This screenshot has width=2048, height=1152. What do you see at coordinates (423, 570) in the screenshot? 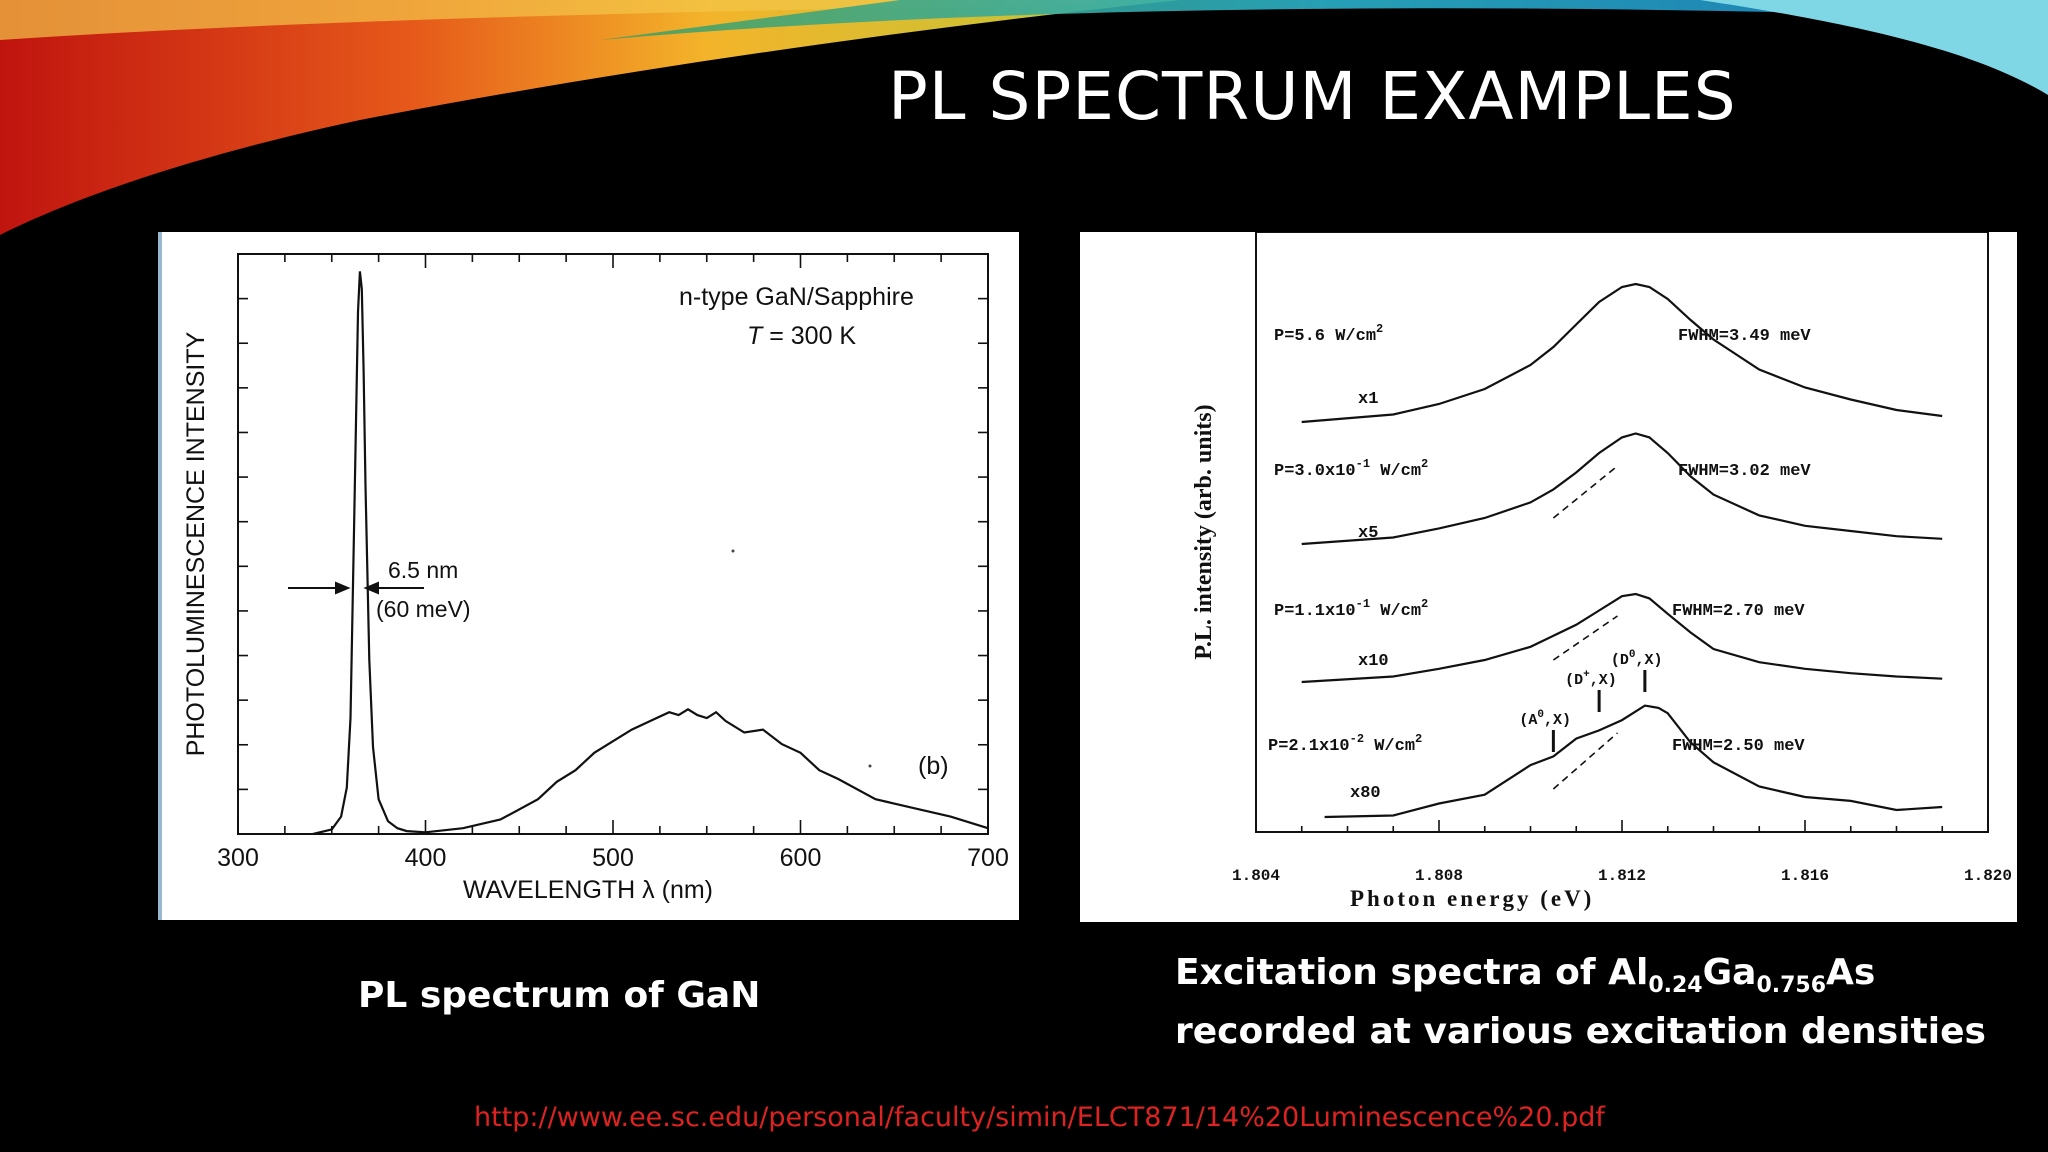
I see `gan-fwhm-nm-label: 6.5 nm` at bounding box center [423, 570].